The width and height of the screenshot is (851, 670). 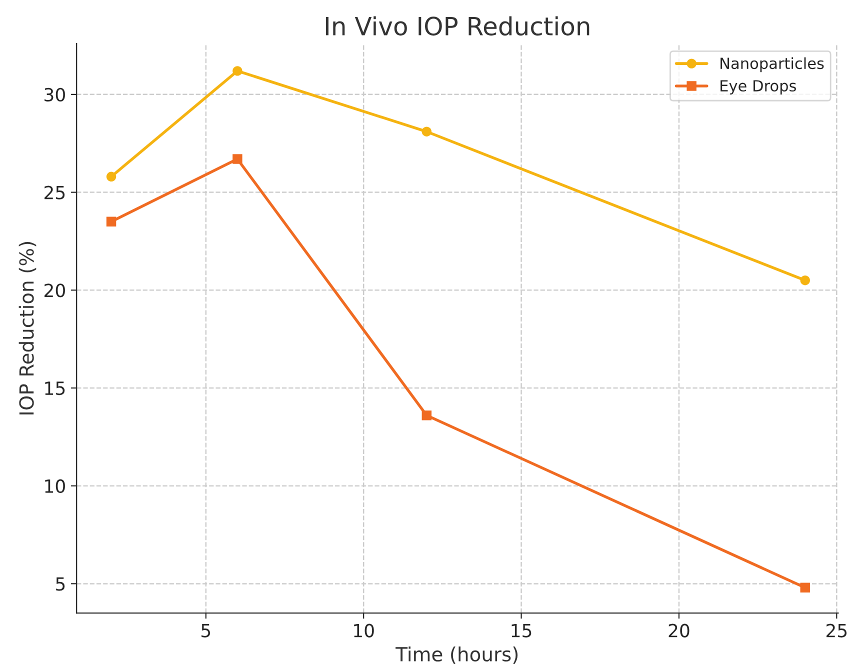 I want to click on y-tick-label: 30, so click(x=54, y=95).